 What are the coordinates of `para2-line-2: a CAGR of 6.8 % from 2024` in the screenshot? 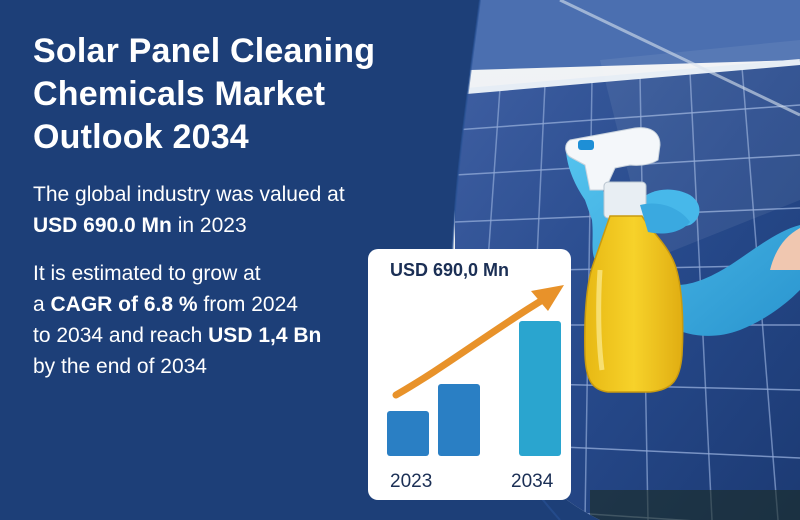 It's located at (213, 304).